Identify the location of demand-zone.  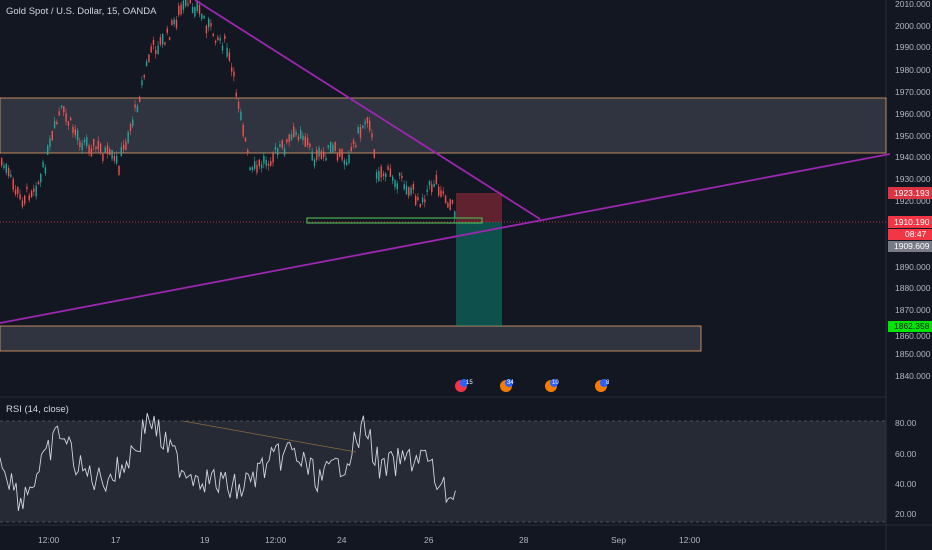
(351, 338).